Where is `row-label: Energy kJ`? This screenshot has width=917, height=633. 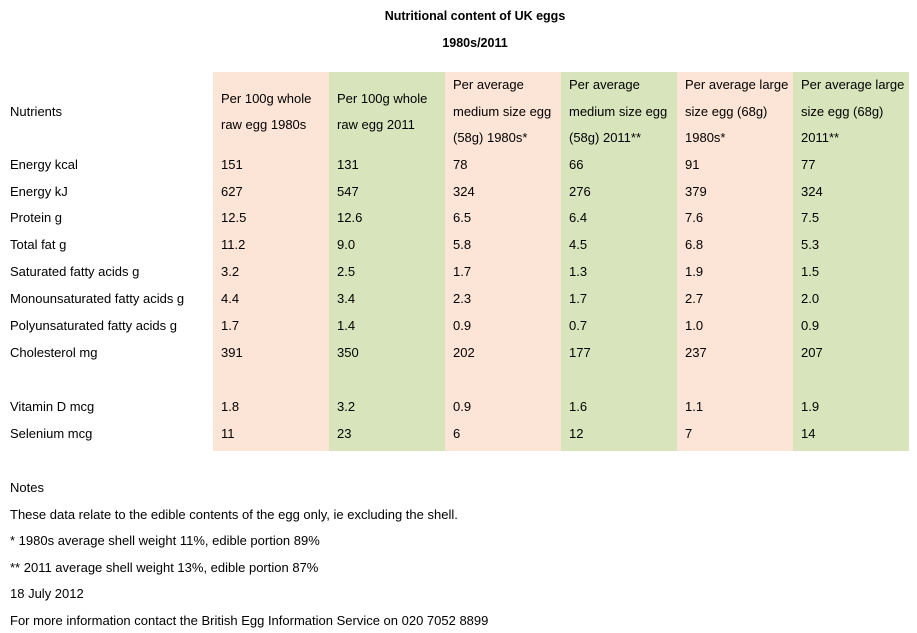 row-label: Energy kJ is located at coordinates (39, 191).